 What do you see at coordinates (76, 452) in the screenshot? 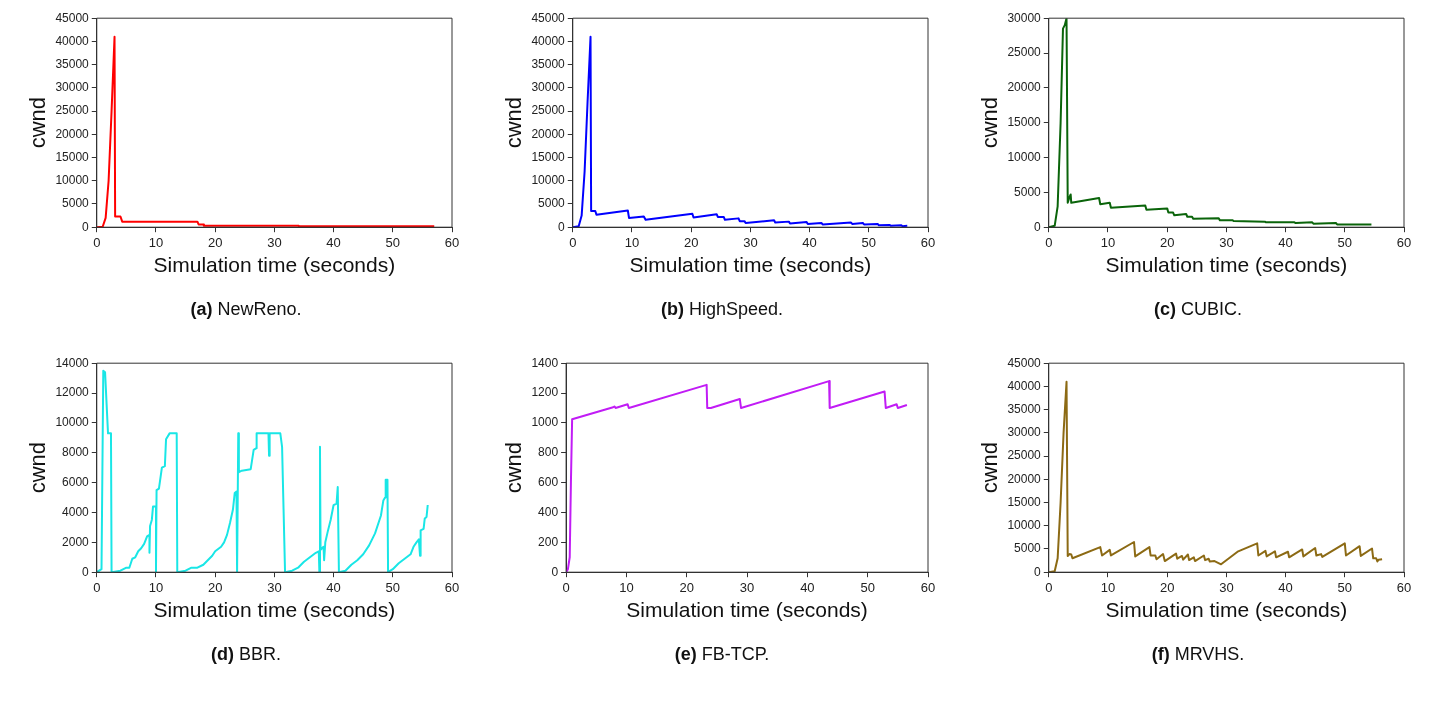
I see `y-tick-label: 8000` at bounding box center [76, 452].